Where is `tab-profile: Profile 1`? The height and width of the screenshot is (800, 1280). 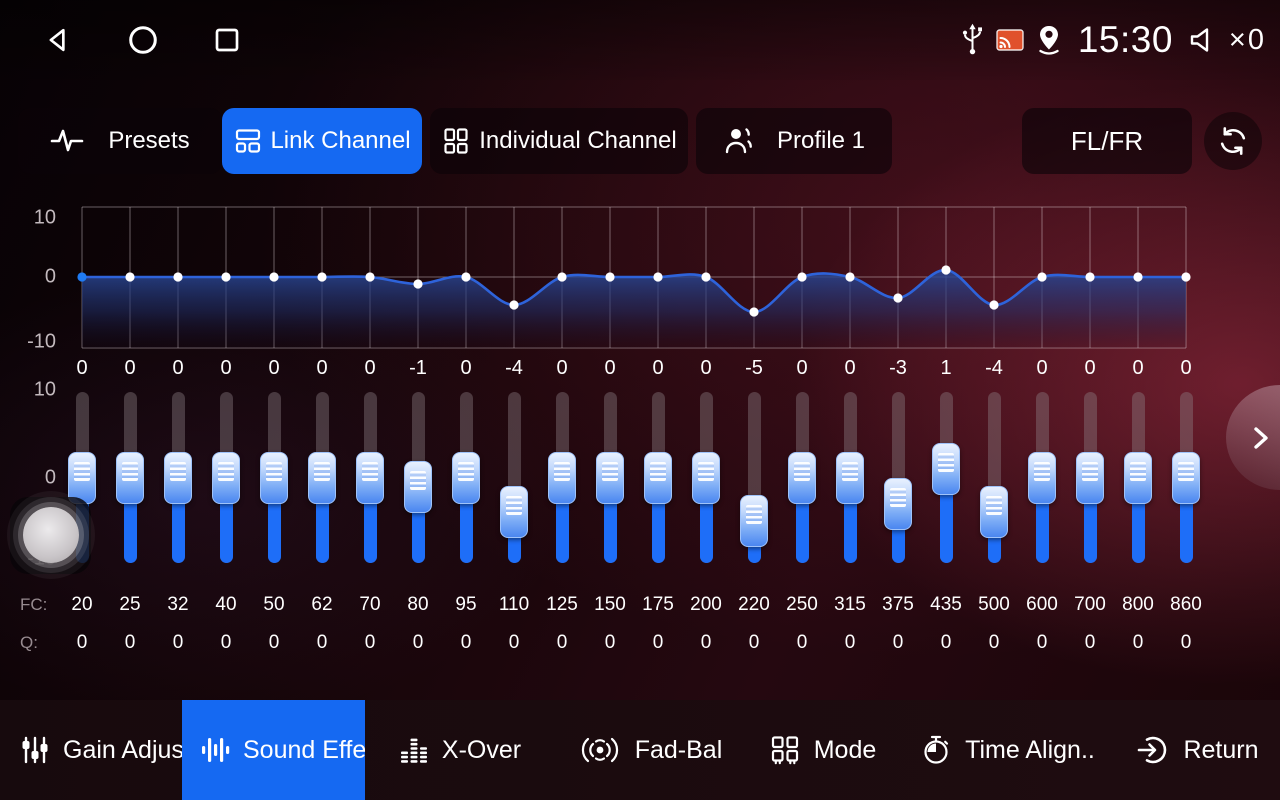
tab-profile: Profile 1 is located at coordinates (794, 141).